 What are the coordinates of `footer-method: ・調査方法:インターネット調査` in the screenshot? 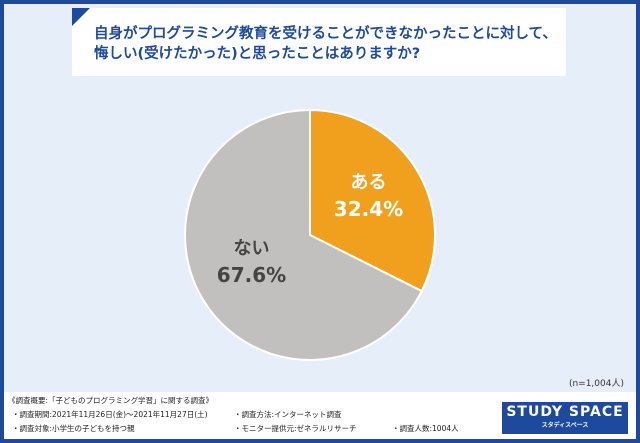 It's located at (288, 414).